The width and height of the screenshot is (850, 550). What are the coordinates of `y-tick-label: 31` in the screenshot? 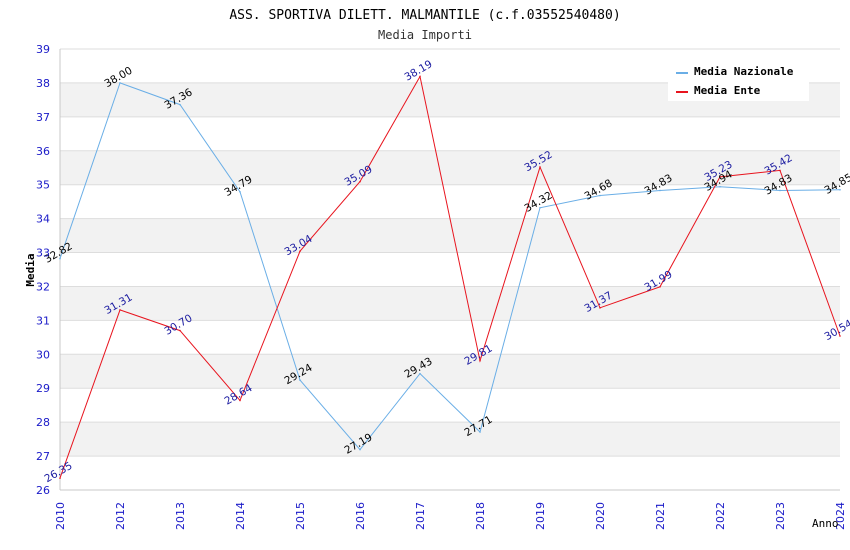 It's located at (43, 320).